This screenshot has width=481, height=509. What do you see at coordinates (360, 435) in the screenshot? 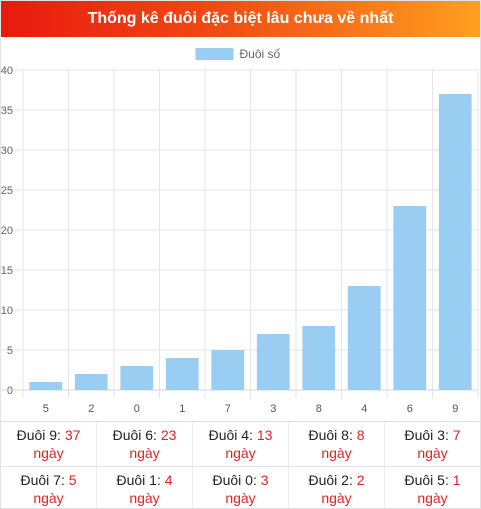
I see `stat-value: 8` at bounding box center [360, 435].